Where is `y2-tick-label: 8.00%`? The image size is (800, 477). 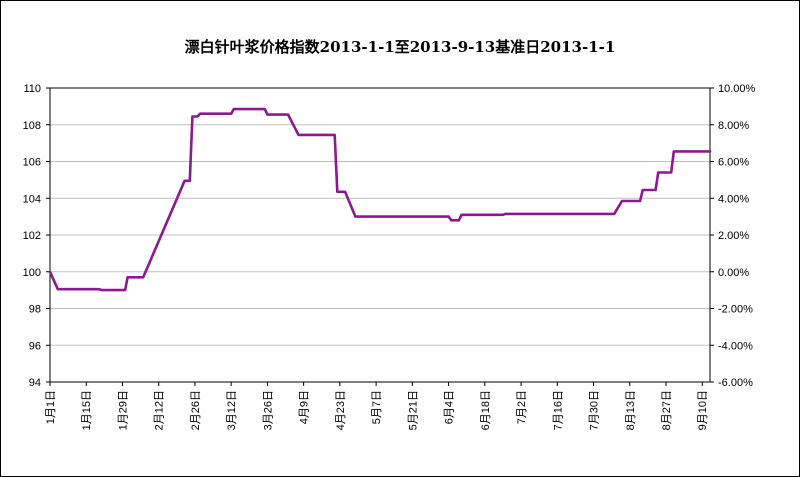
y2-tick-label: 8.00% is located at coordinates (733, 126).